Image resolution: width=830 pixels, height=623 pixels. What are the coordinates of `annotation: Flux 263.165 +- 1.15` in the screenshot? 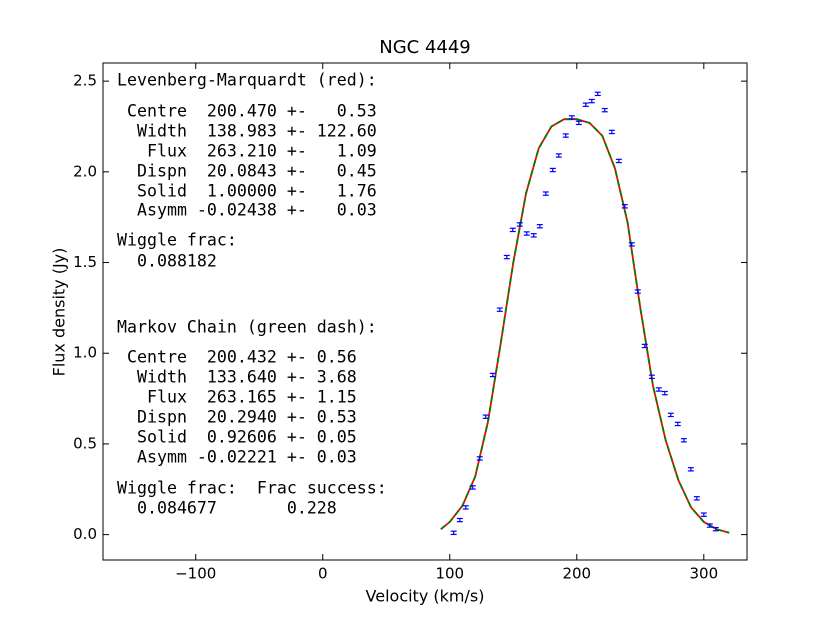 It's located at (237, 397).